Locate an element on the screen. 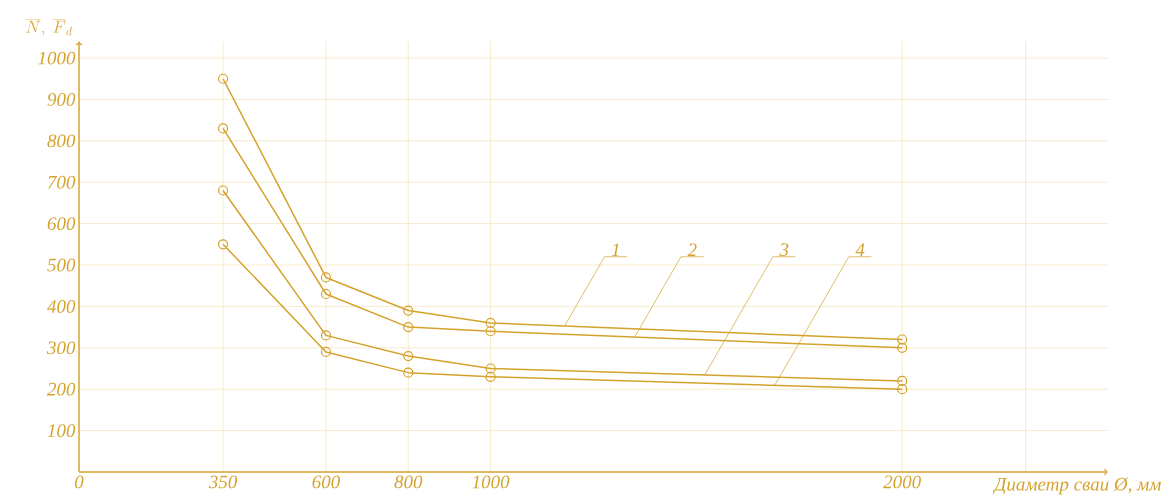 This screenshot has width=1168, height=497. x-tick-label: 0 is located at coordinates (79, 482).